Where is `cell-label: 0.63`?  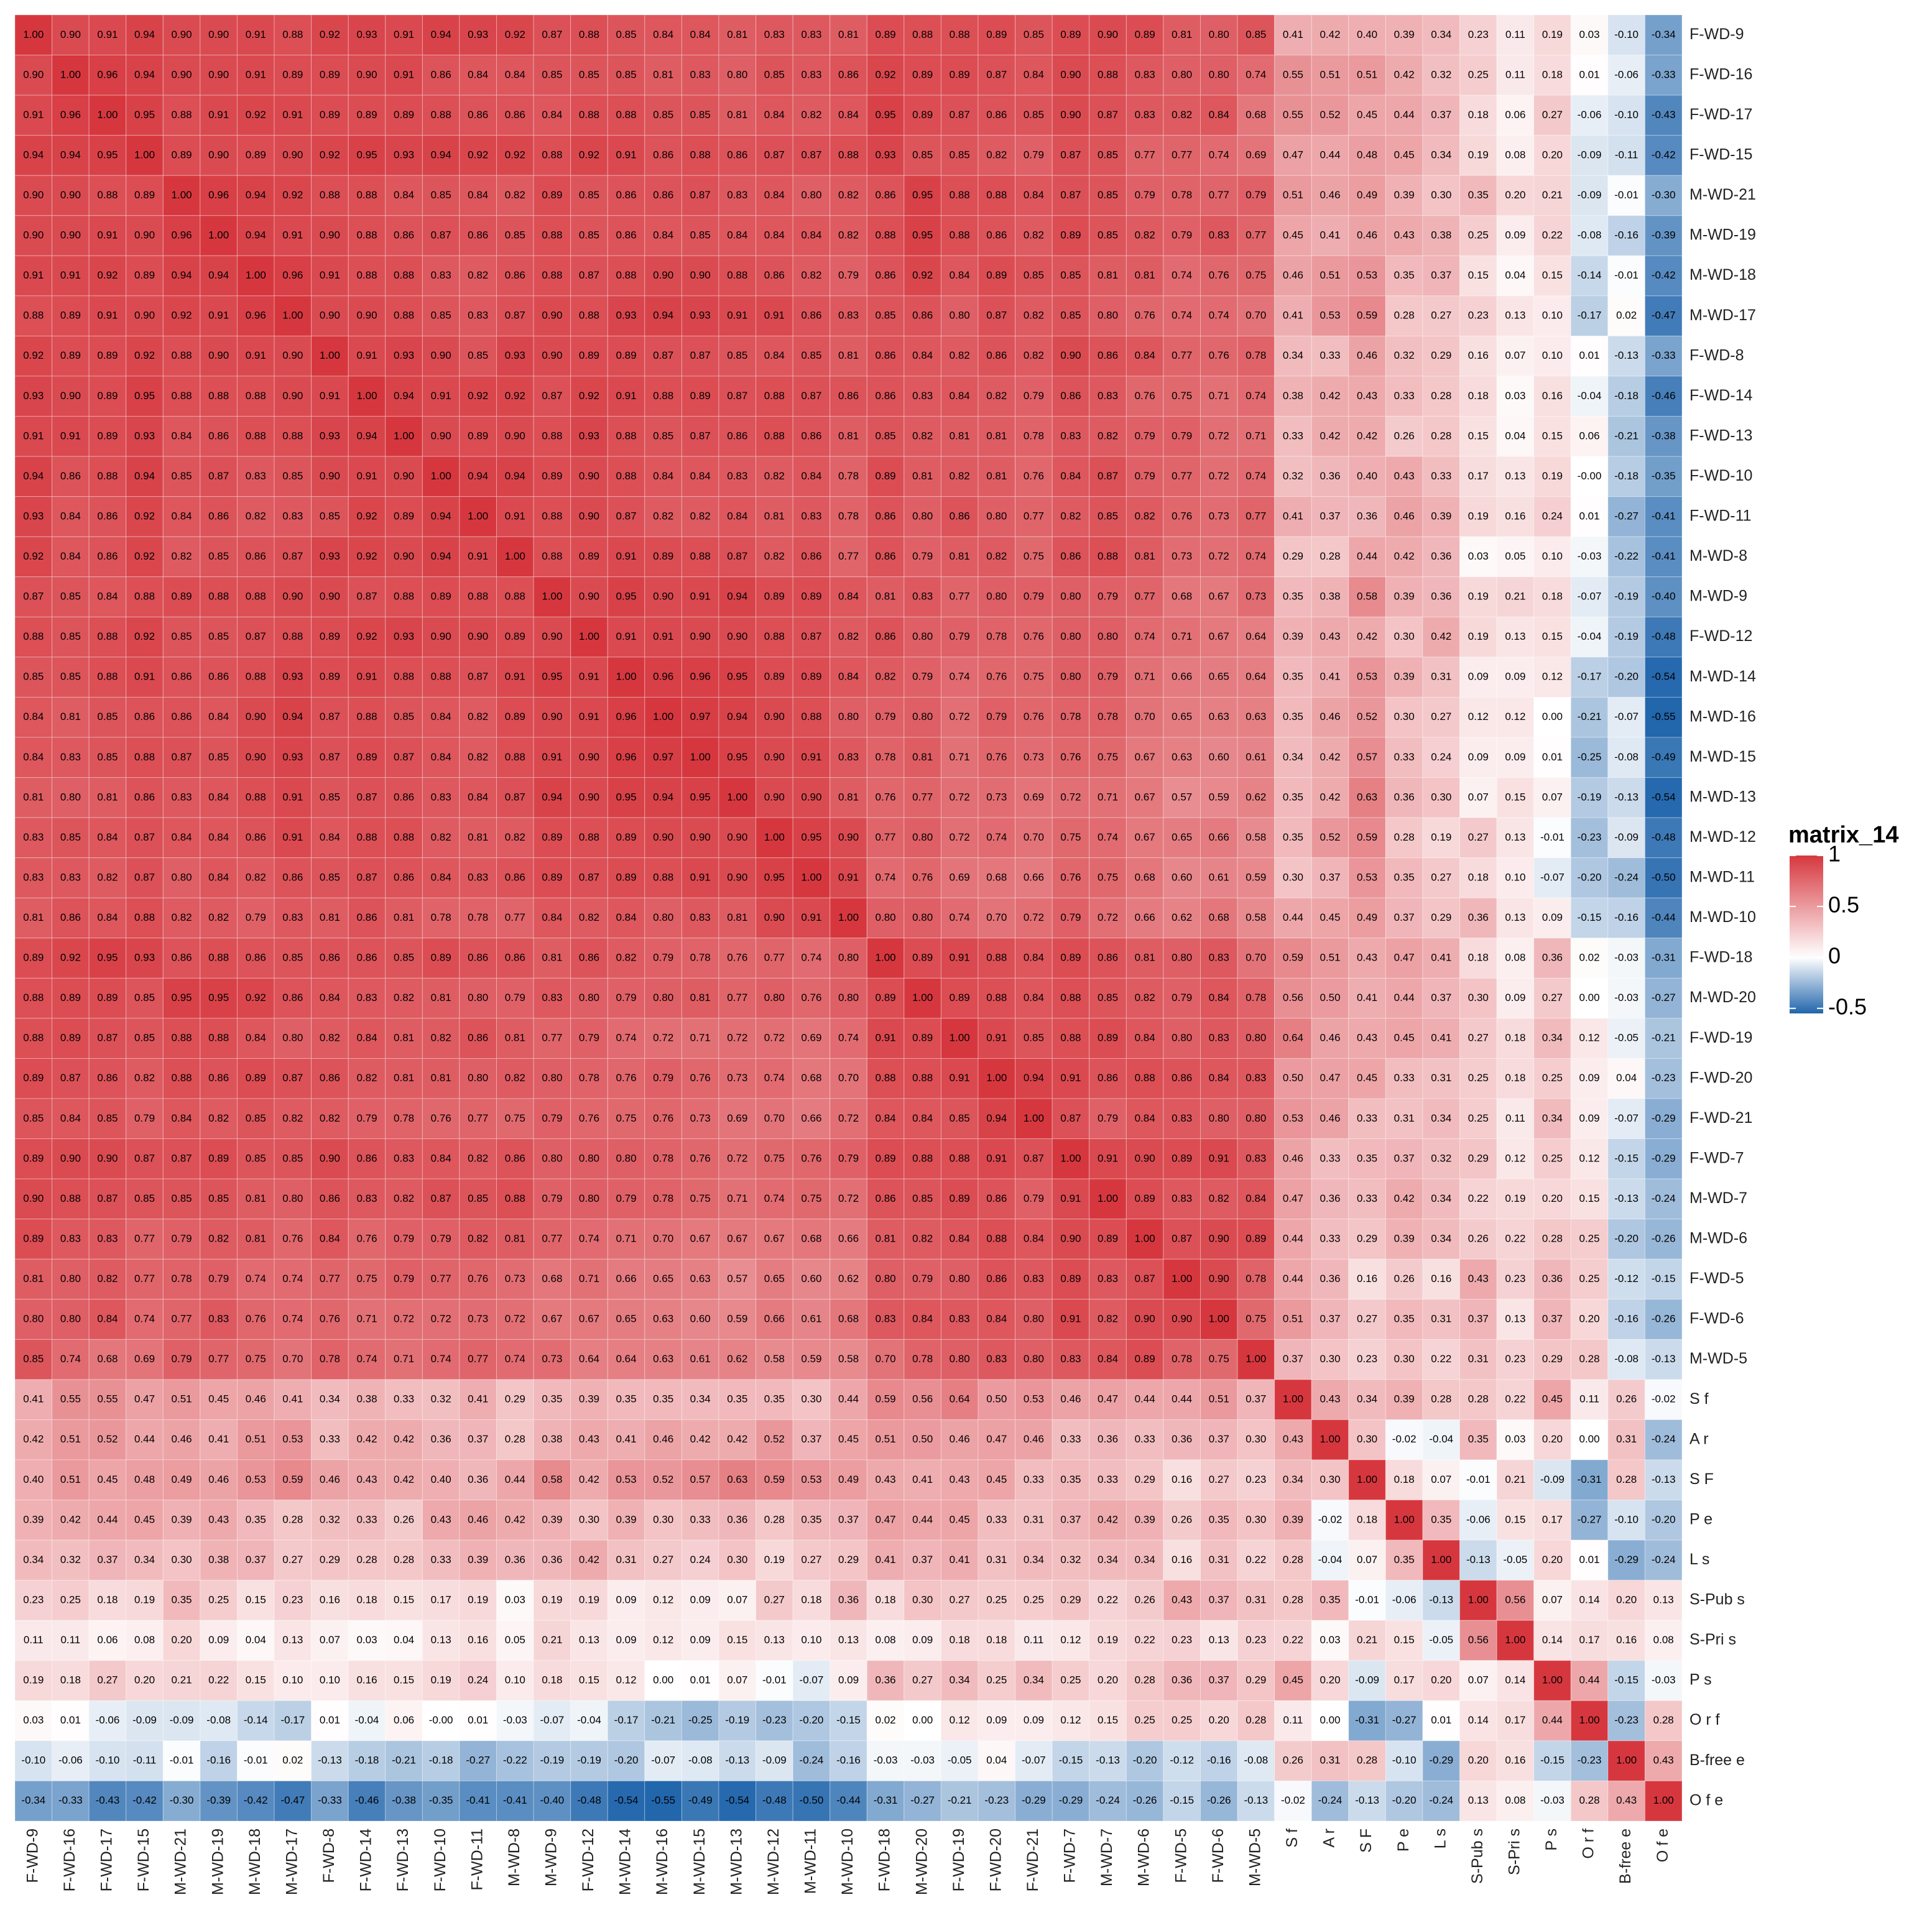 cell-label: 0.63 is located at coordinates (663, 1359).